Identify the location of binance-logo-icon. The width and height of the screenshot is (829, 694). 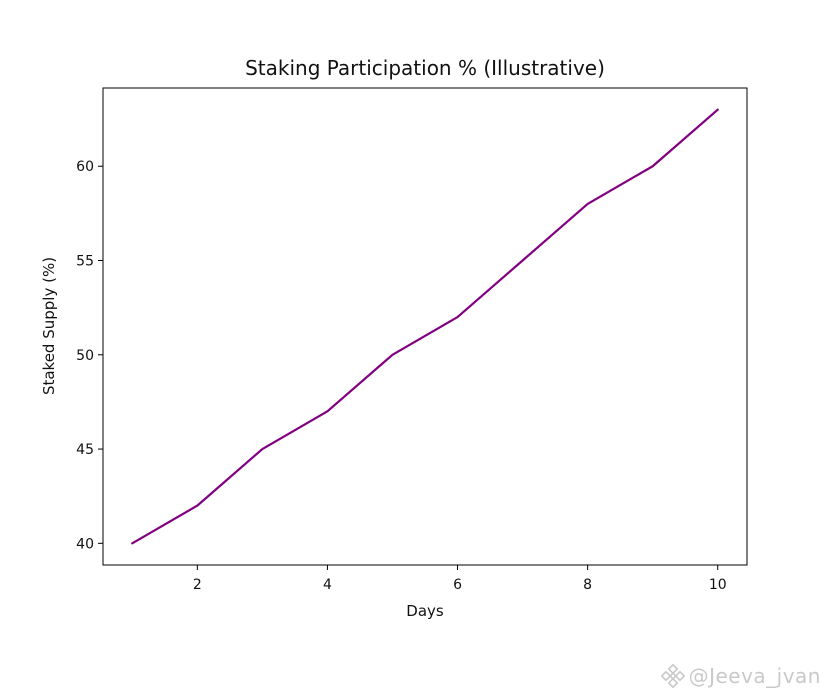
(672, 676).